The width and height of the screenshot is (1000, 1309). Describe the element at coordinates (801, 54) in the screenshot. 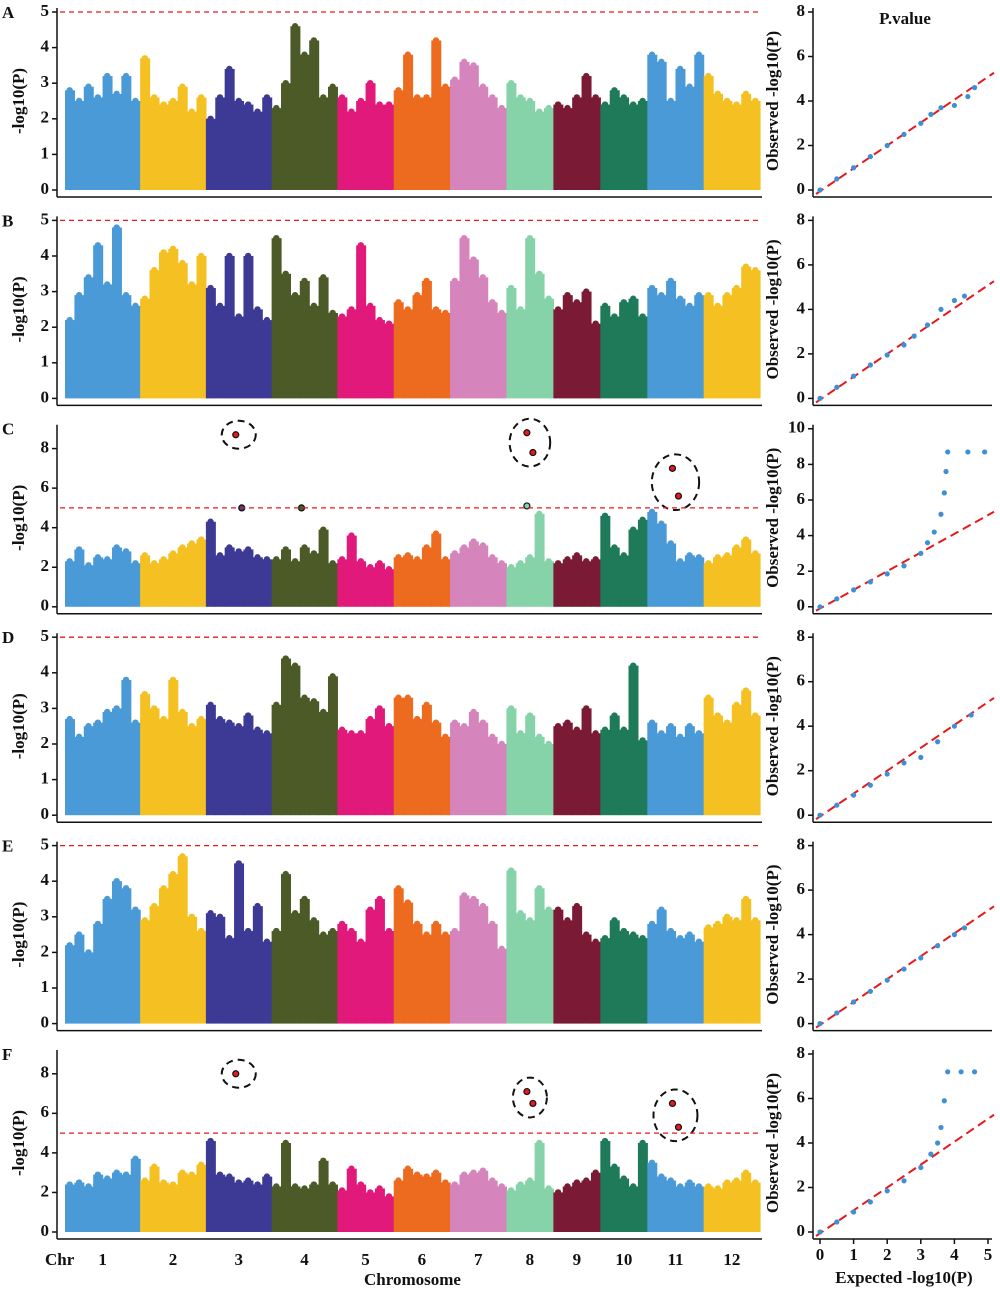

I see `qq-y-tick-label: 6` at that location.